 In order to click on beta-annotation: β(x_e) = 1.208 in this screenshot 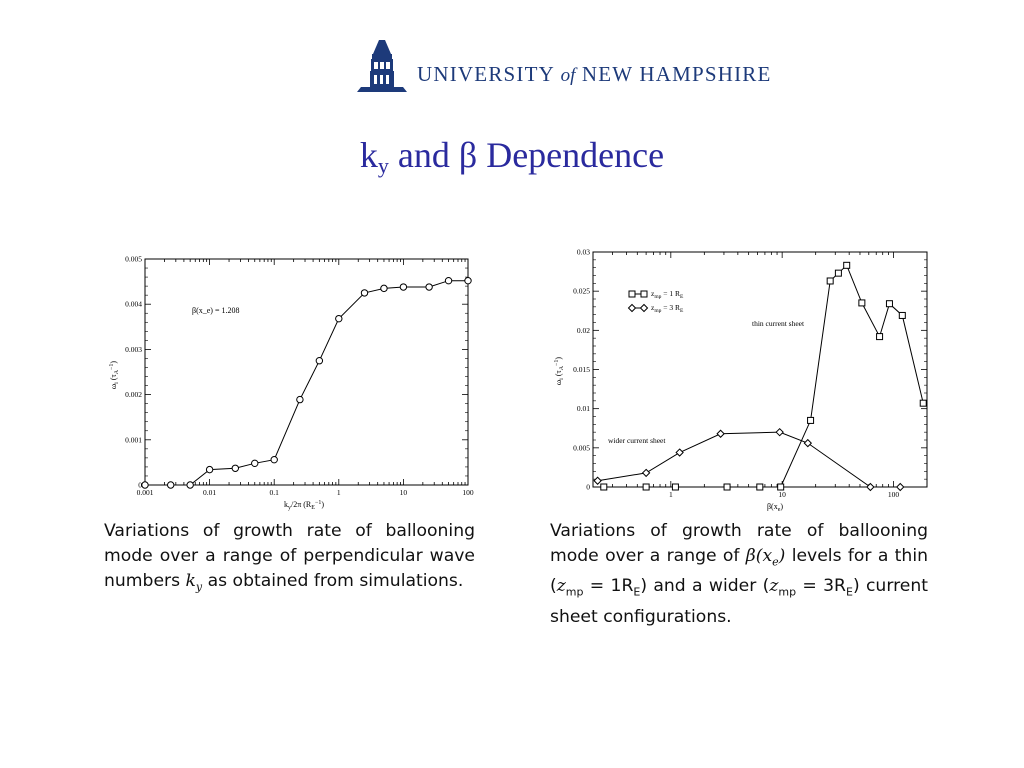, I will do `click(215, 310)`.